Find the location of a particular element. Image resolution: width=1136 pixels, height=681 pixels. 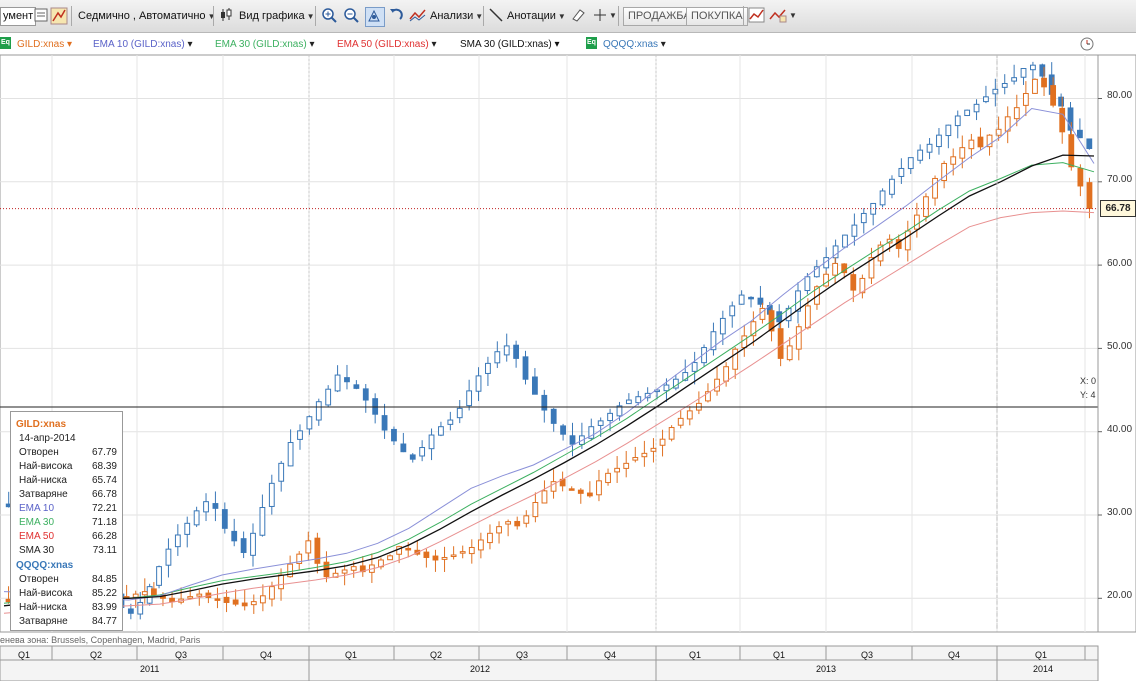

zoom-in-icon is located at coordinates (330, 16).